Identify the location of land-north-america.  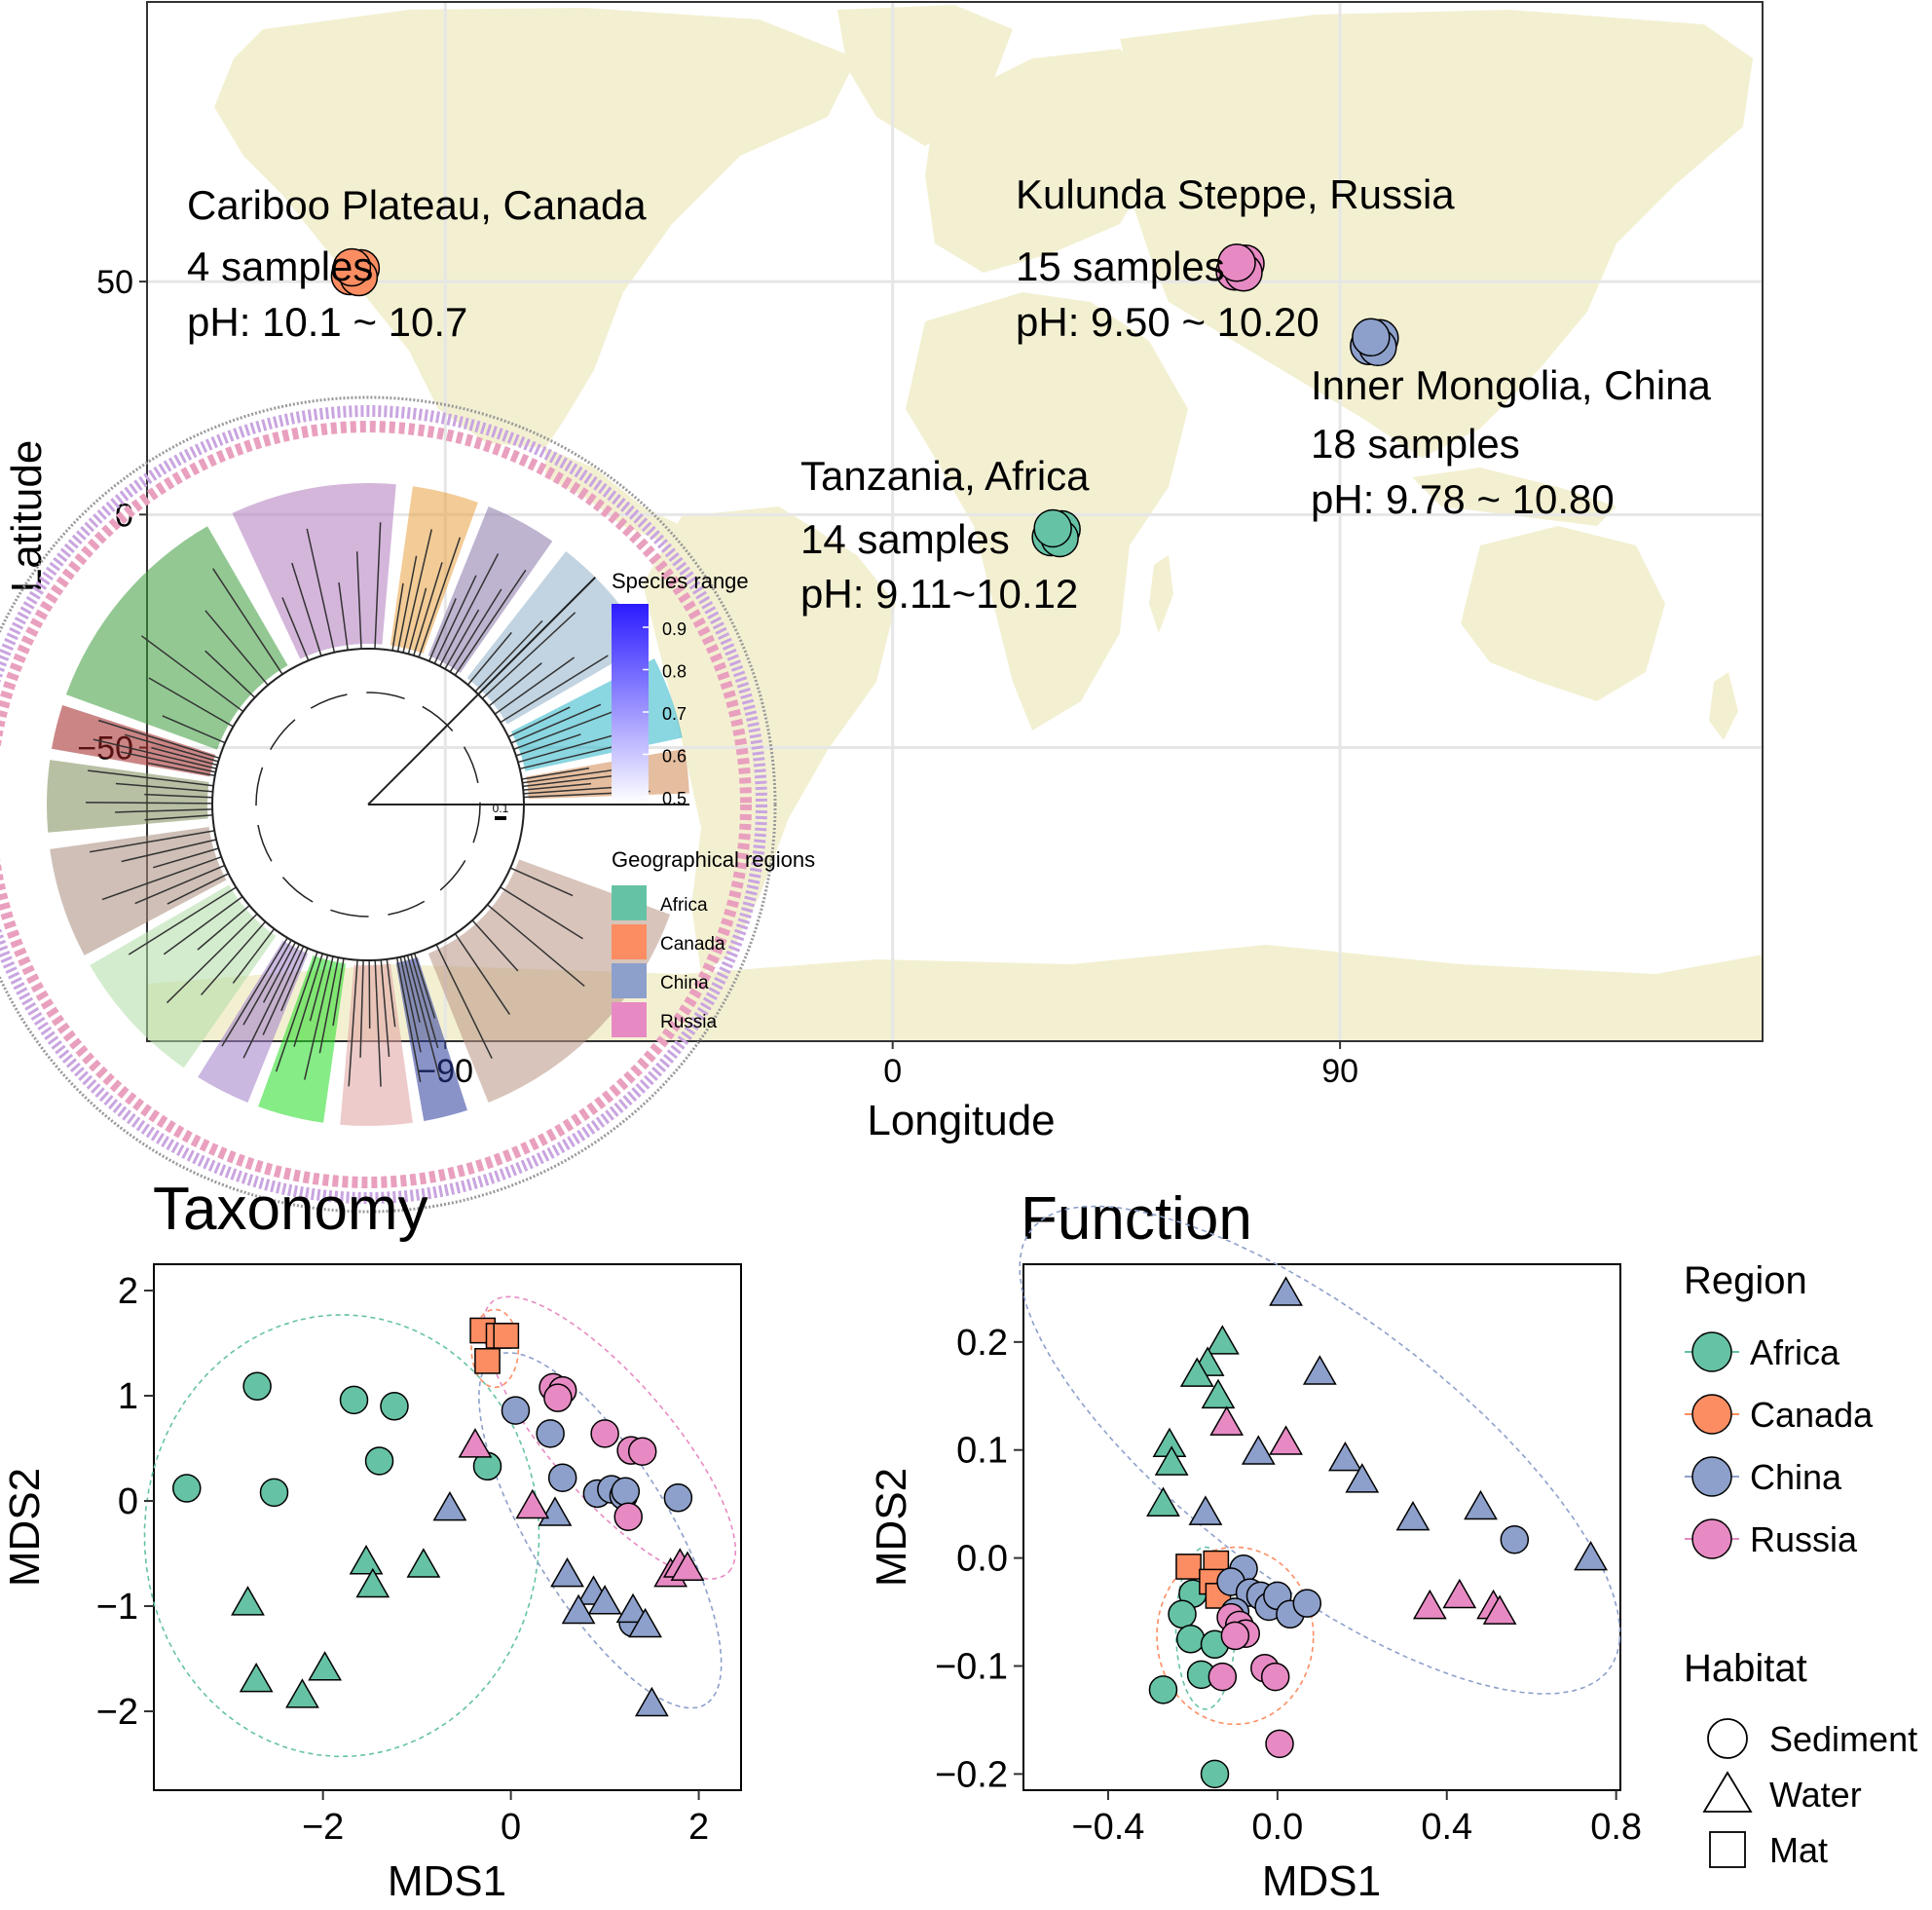
(535, 228).